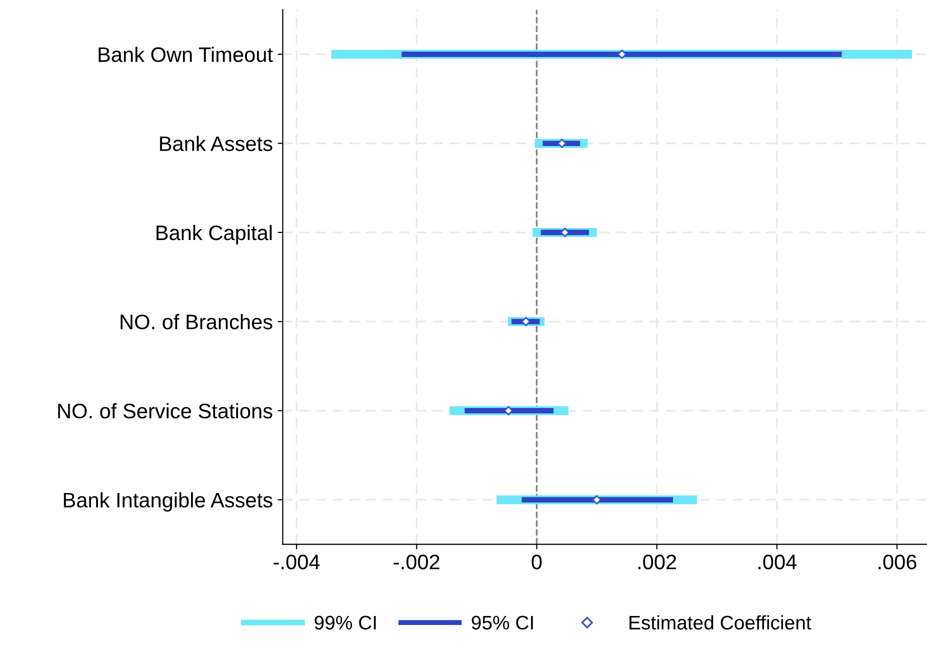 The image size is (927, 648). What do you see at coordinates (721, 622) in the screenshot?
I see `legend-label: Estimated Coefficient` at bounding box center [721, 622].